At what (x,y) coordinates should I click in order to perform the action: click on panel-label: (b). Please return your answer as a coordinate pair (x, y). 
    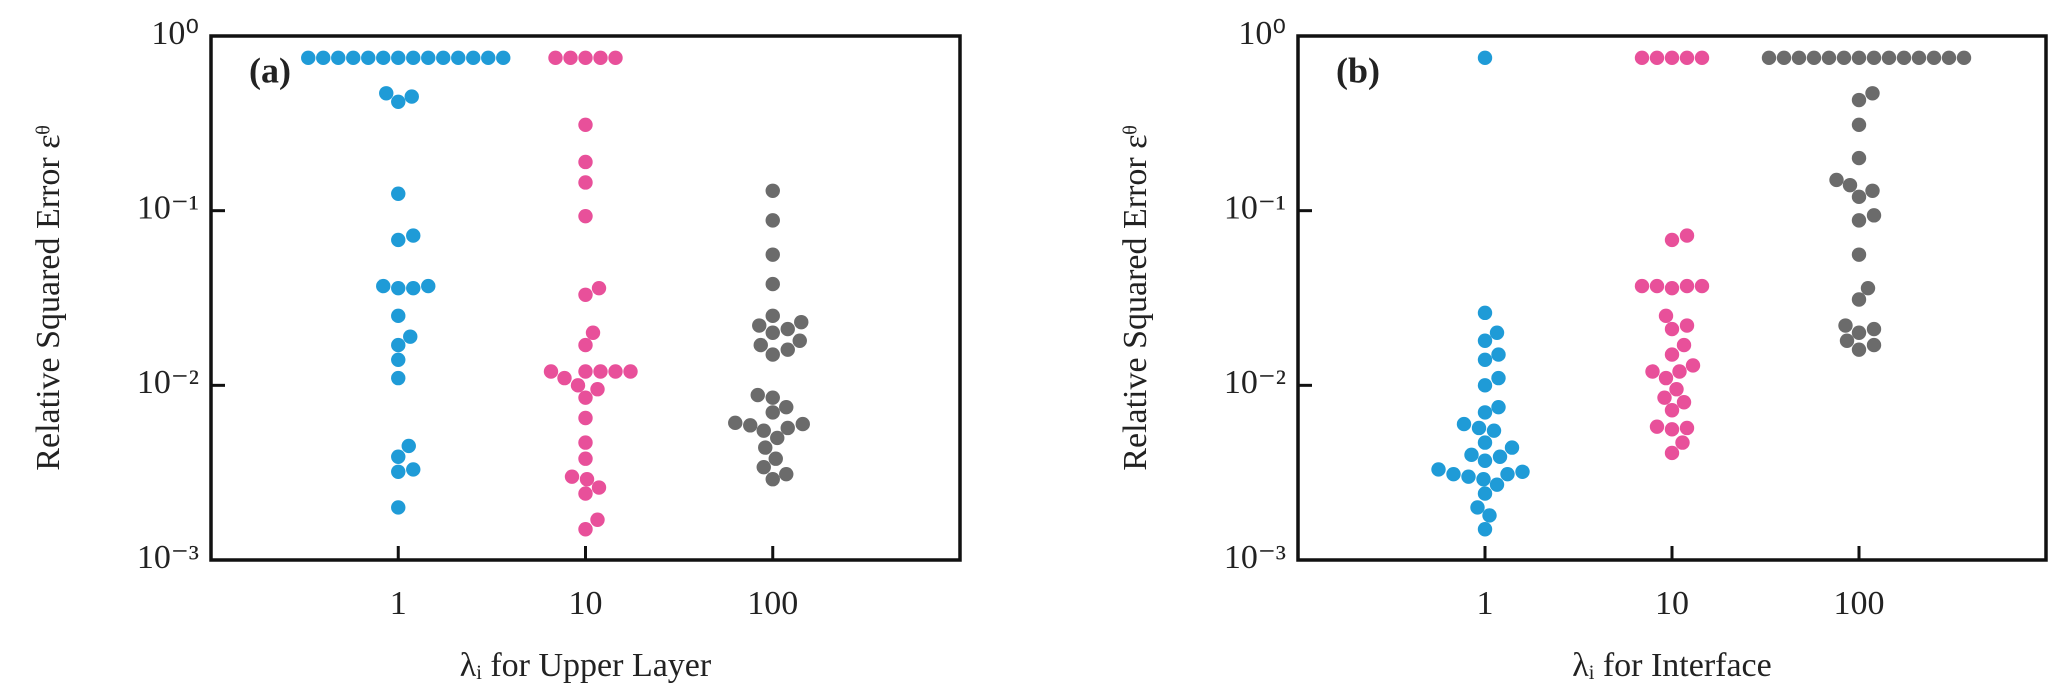
    Looking at the image, I should click on (1358, 70).